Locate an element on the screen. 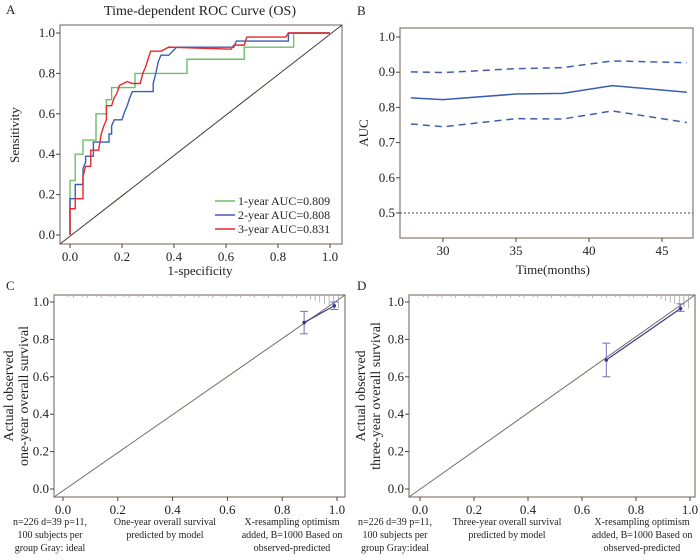  y-axis-label: three-year overall survival is located at coordinates (376, 396).